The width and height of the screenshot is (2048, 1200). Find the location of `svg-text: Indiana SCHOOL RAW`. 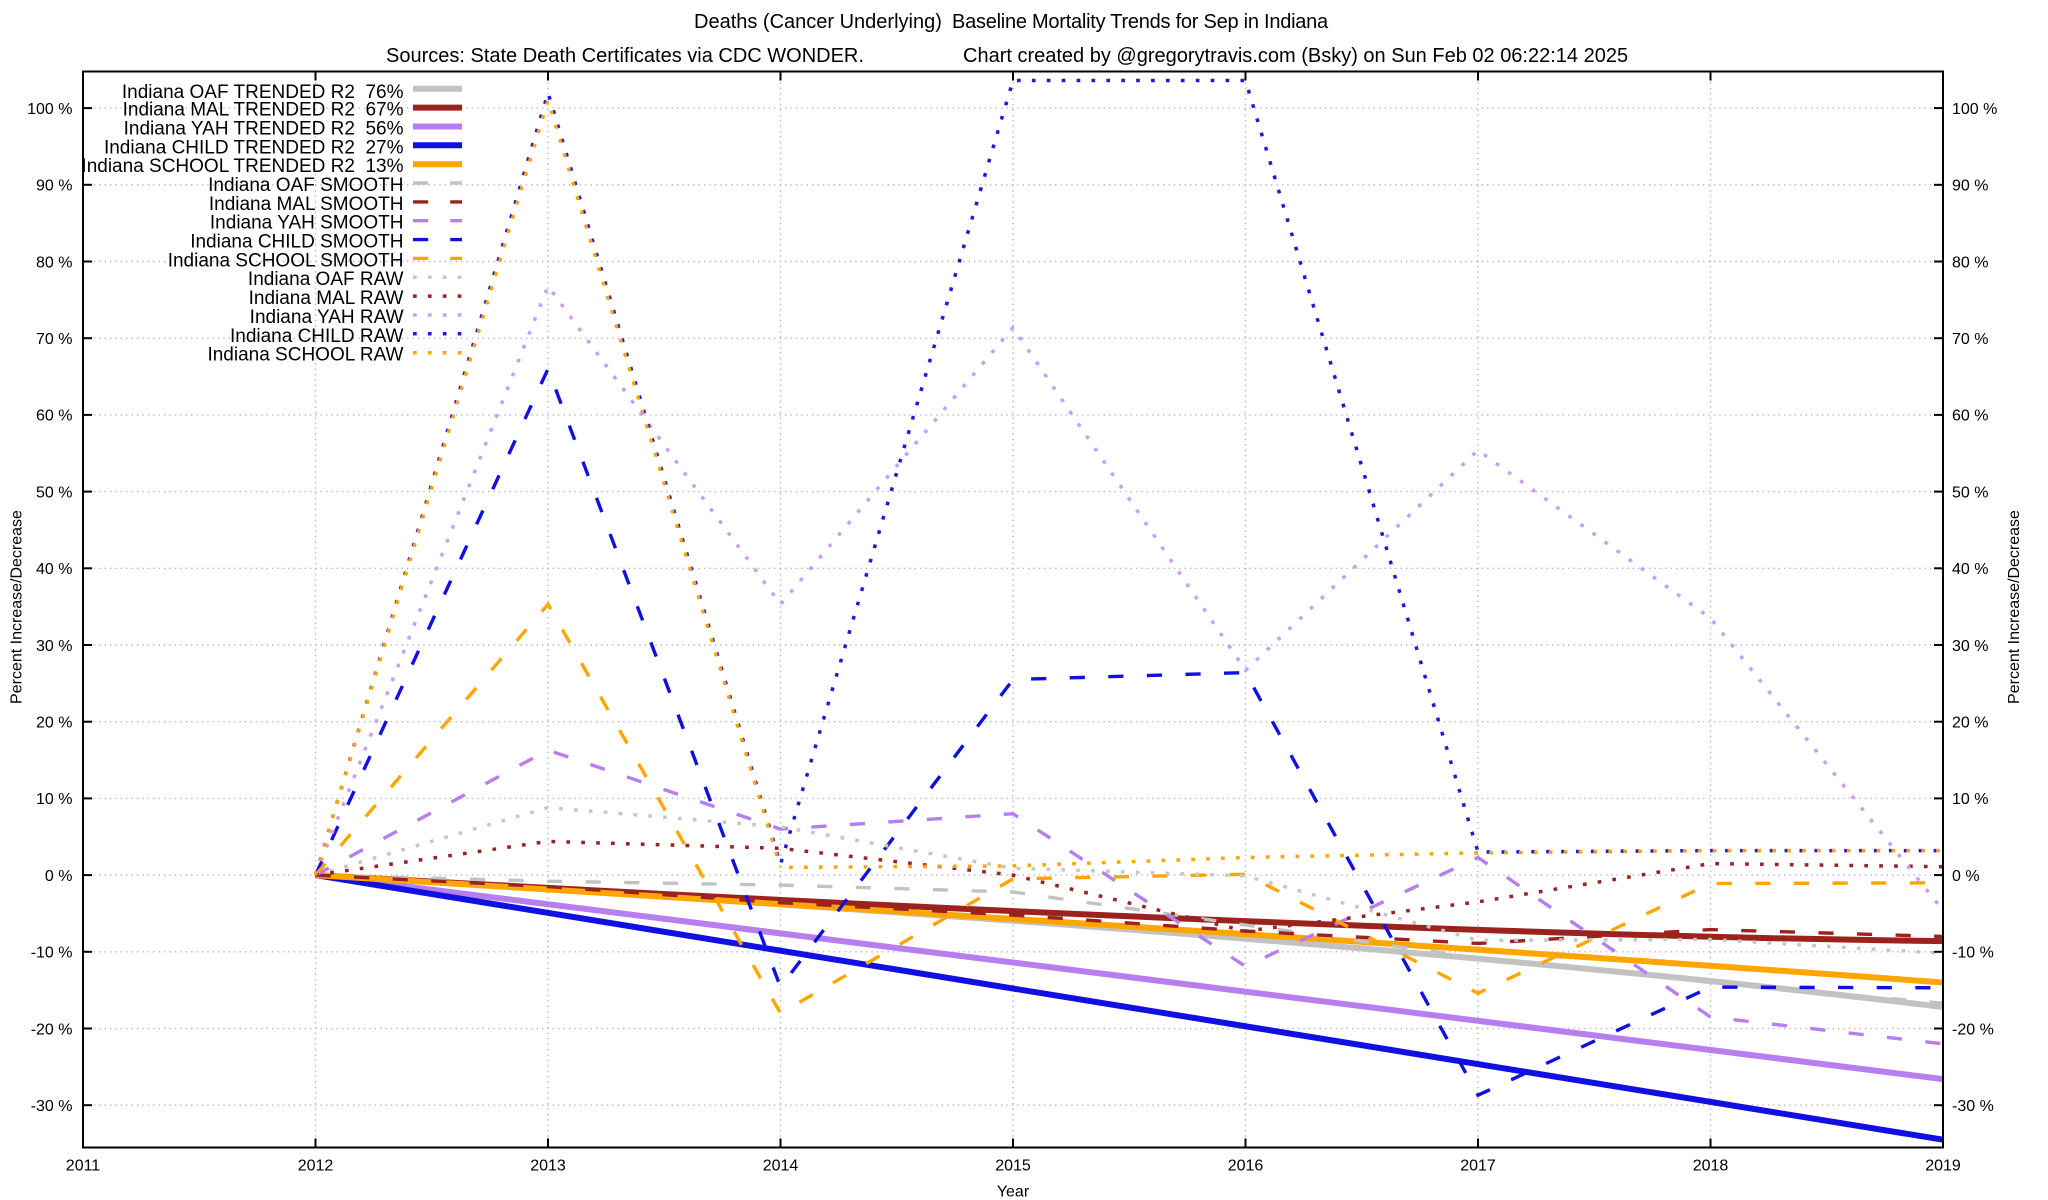

svg-text: Indiana SCHOOL RAW is located at coordinates (305, 355).